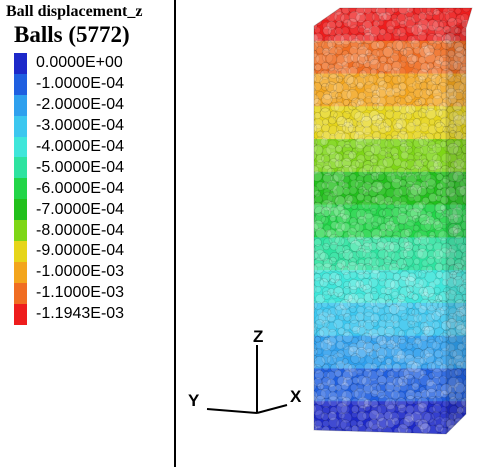 The height and width of the screenshot is (467, 498). I want to click on legend-row: -8.0000E-04, so click(69, 231).